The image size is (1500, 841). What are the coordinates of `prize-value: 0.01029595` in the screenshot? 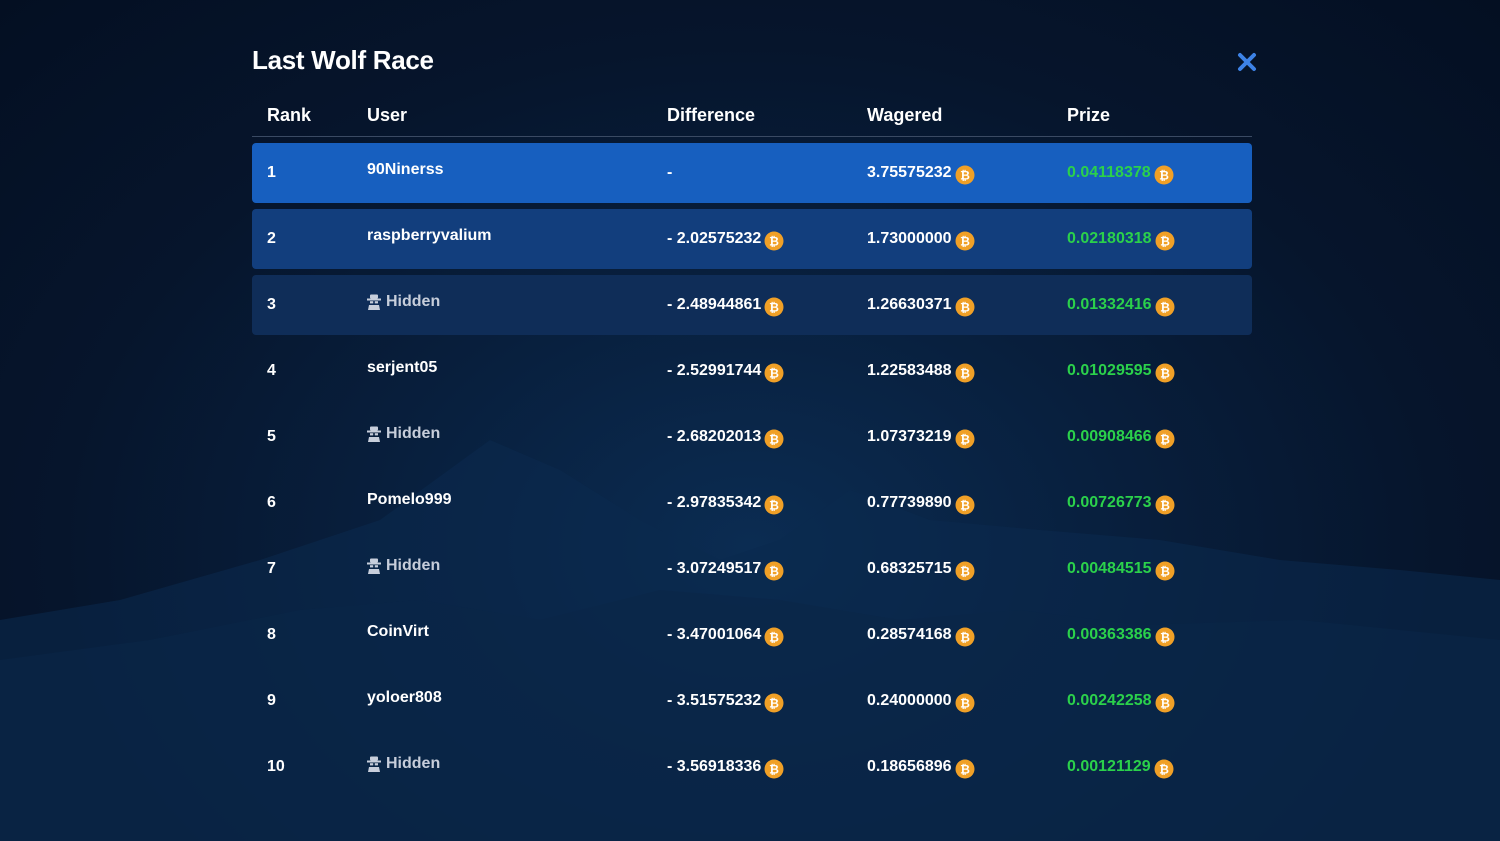 It's located at (1109, 370).